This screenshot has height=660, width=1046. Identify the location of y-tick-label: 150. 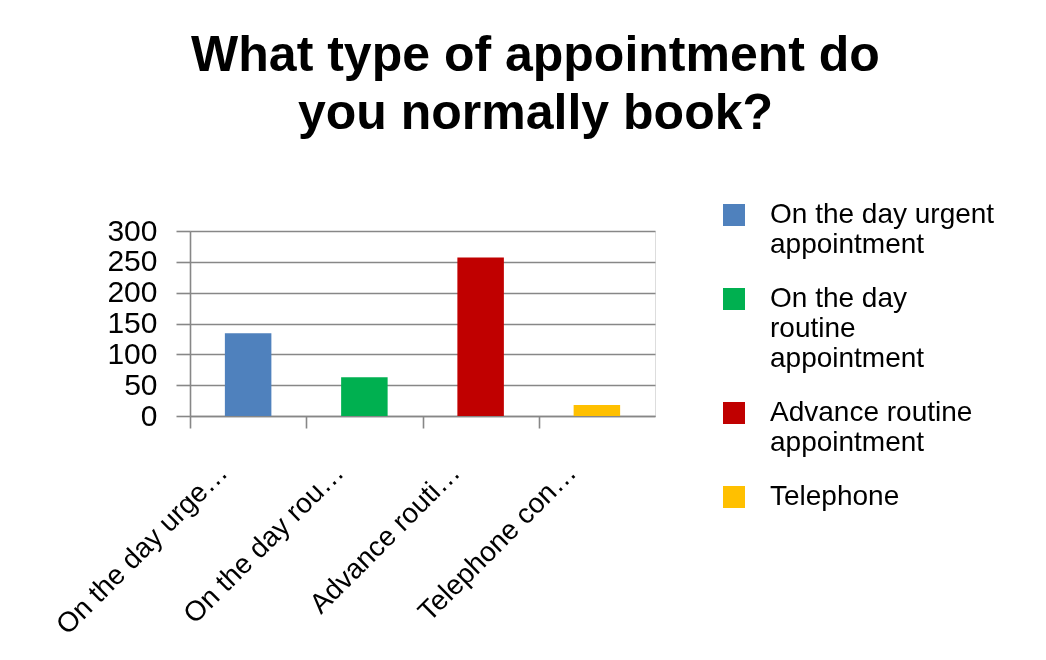
(132, 322).